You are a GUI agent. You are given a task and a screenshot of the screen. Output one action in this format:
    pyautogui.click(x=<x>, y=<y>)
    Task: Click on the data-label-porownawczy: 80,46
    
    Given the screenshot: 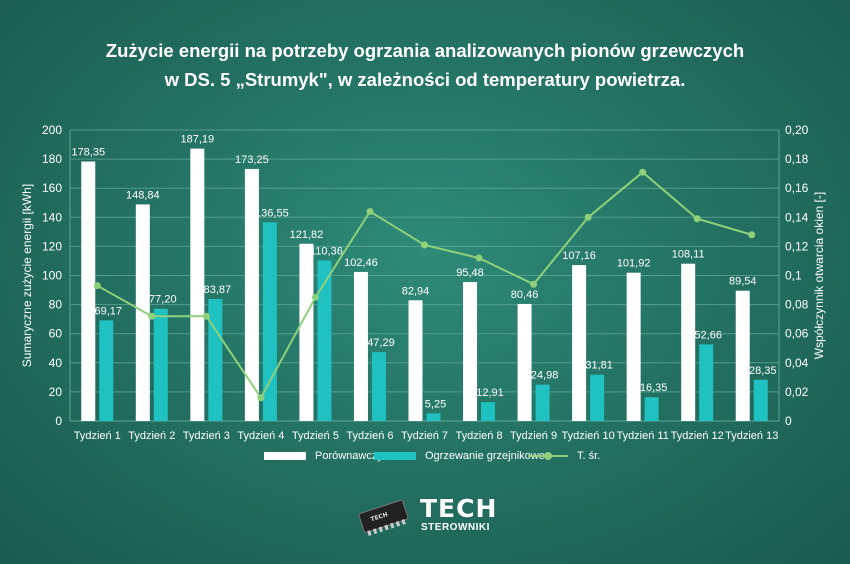 What is the action you would take?
    pyautogui.click(x=525, y=295)
    